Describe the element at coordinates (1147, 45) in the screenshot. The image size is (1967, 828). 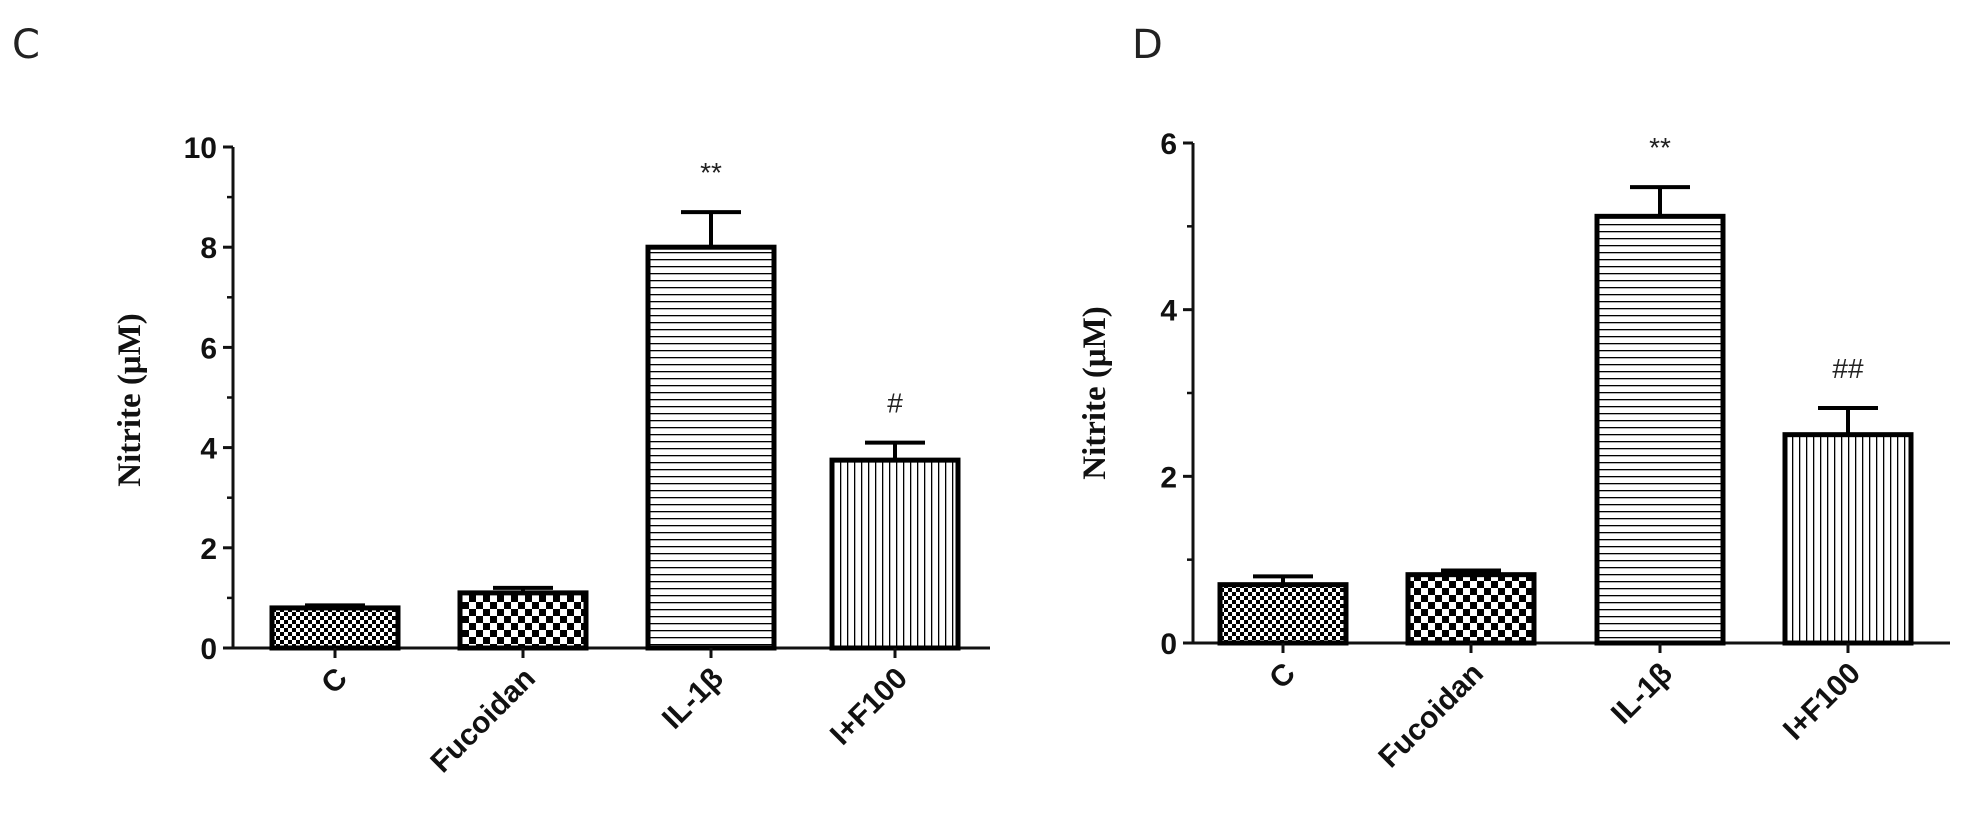
I see `panel-letter-d: D` at that location.